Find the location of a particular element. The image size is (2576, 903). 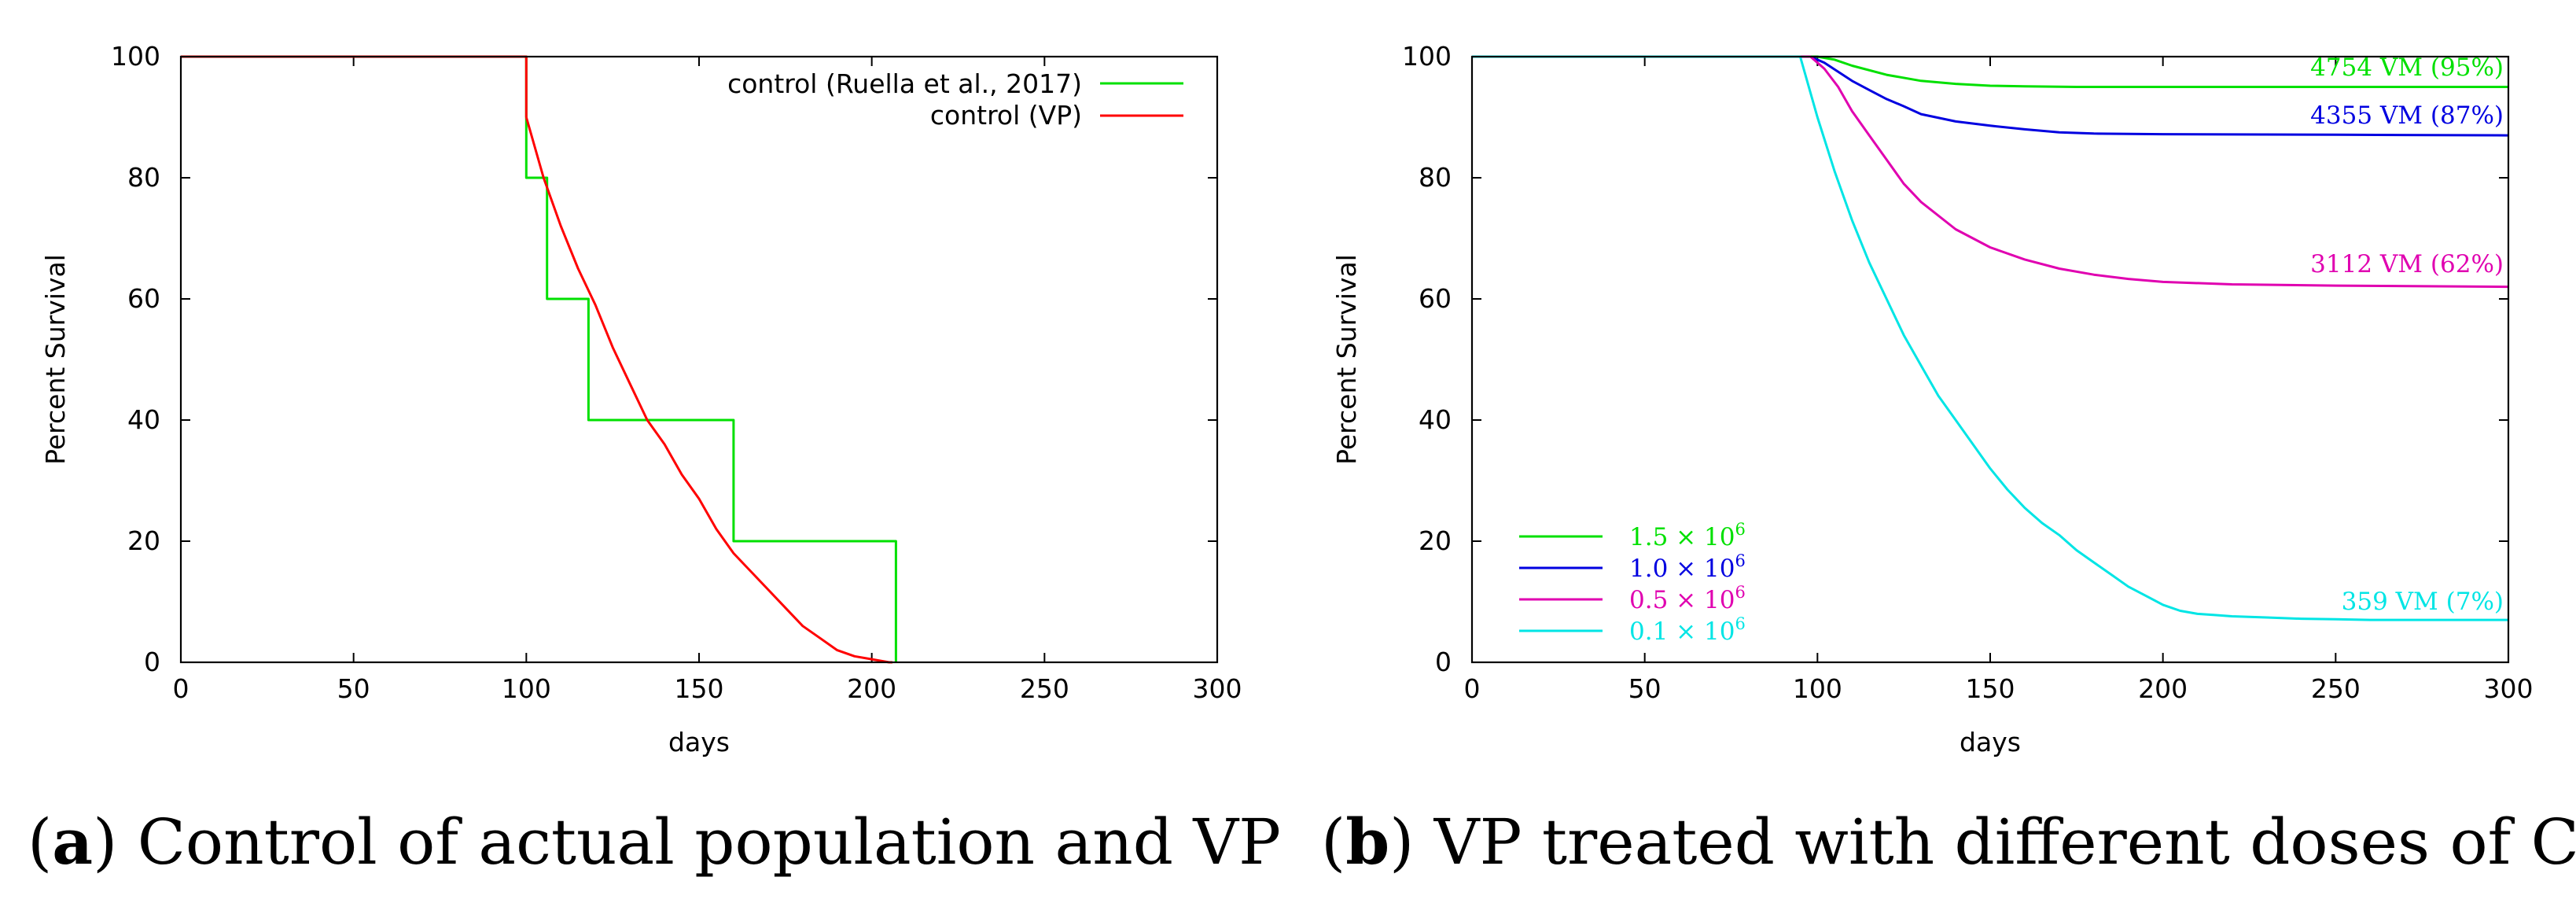

panel-b-xtick-label-1: 50 is located at coordinates (1645, 689).